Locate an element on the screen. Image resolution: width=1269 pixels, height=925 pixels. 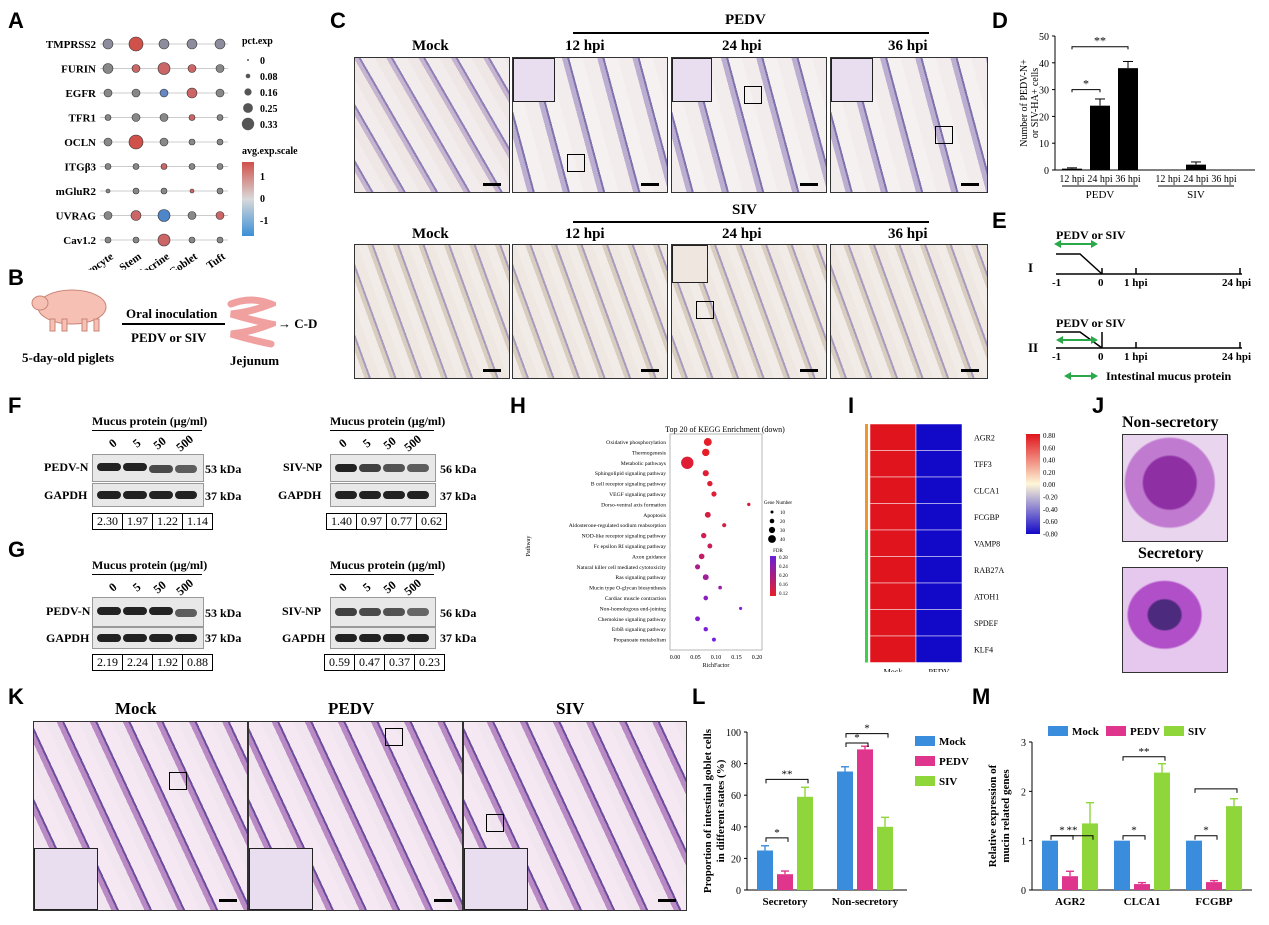
f-right-dose-500: 500 is located at coordinates (413, 443).